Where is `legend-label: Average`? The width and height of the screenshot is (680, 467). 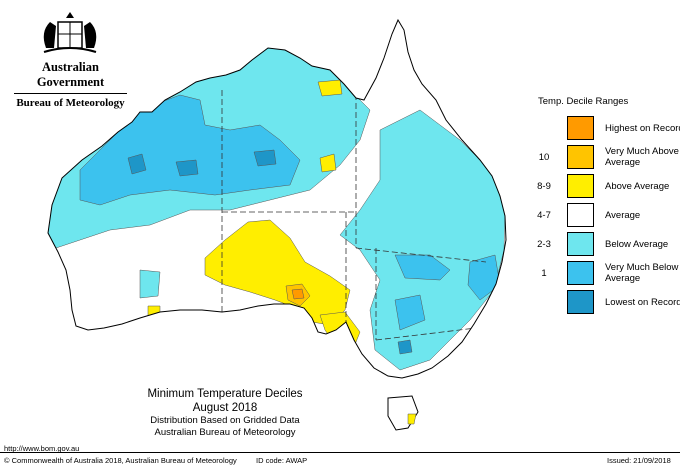
legend-label: Average is located at coordinates (623, 215).